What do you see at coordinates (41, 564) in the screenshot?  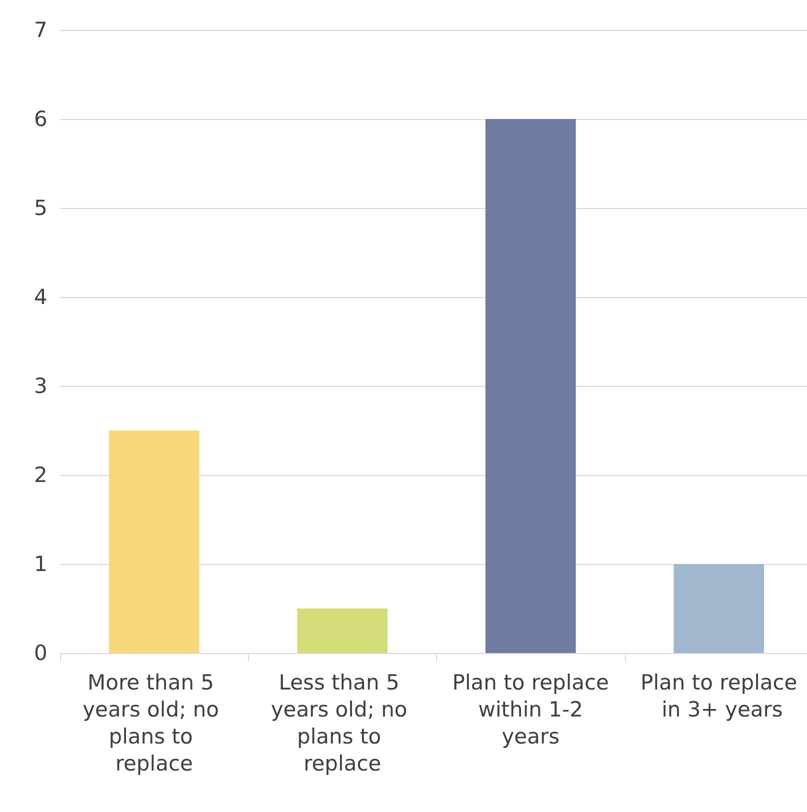 I see `y-tick-label: 1` at bounding box center [41, 564].